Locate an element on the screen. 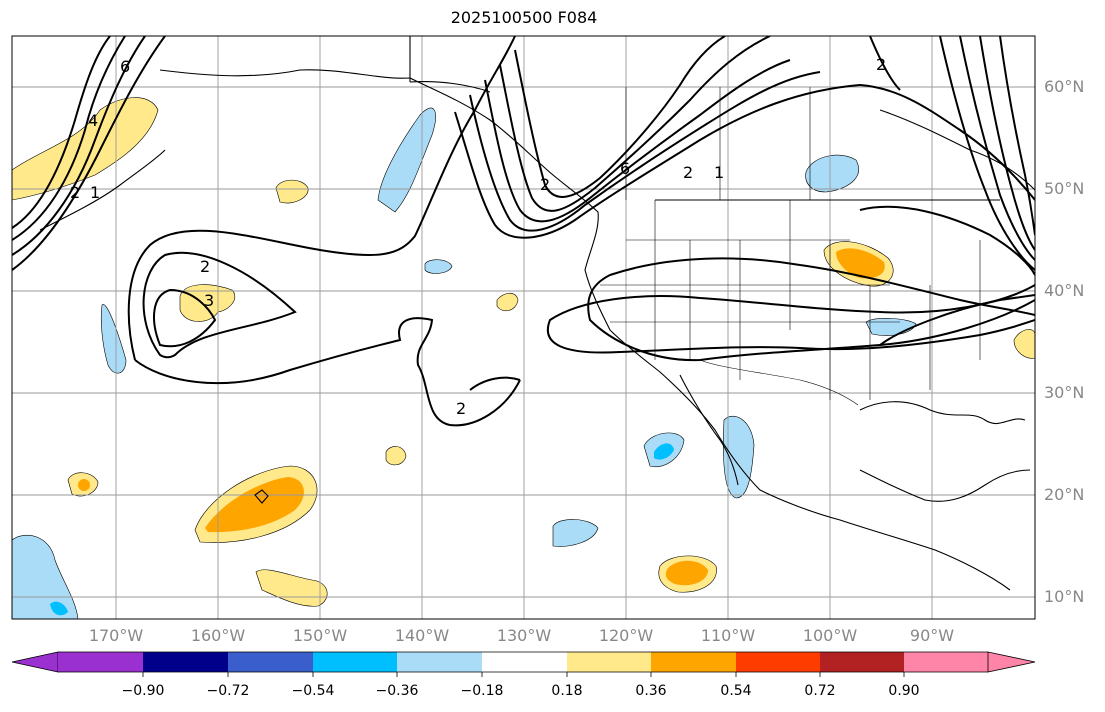 This screenshot has height=712, width=1105. fill-negative-canada is located at coordinates (832, 173).